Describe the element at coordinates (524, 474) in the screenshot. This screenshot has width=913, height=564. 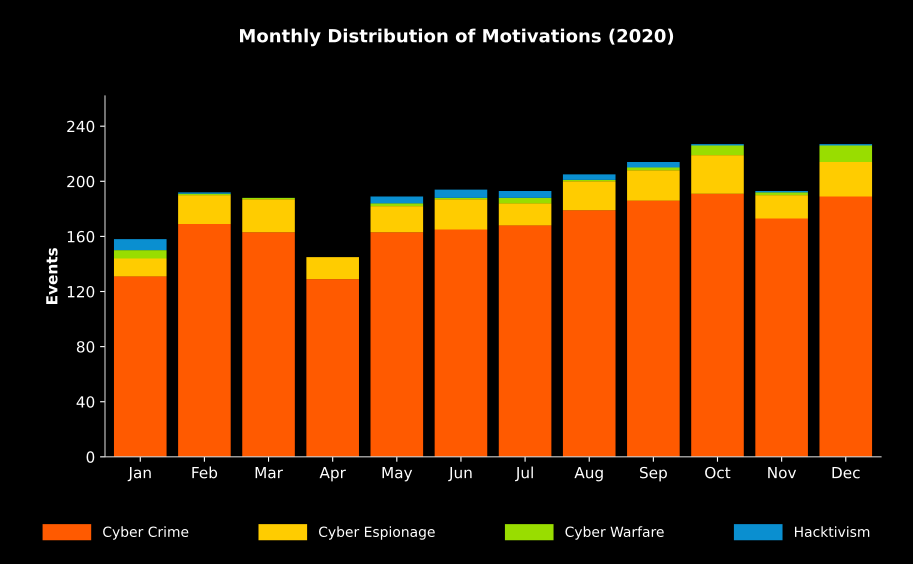
I see `x-tick-label: Jul` at that location.